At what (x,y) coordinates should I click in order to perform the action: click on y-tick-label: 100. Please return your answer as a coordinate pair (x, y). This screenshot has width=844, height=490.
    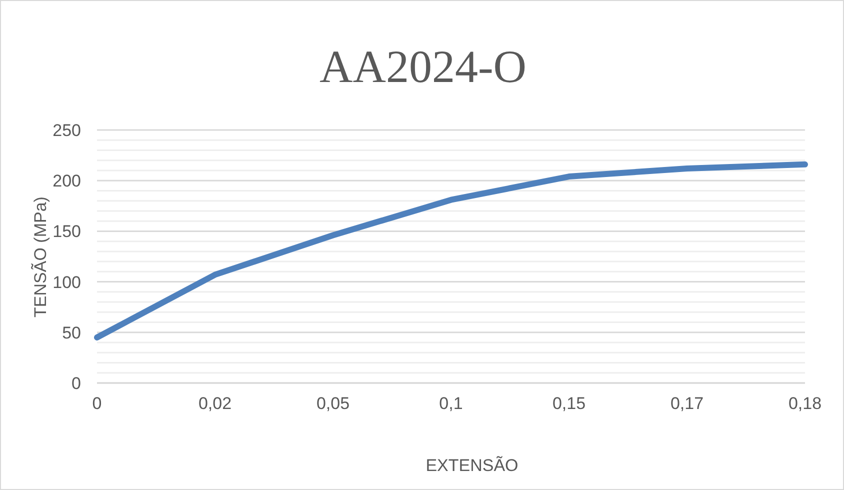
    Looking at the image, I should click on (66, 282).